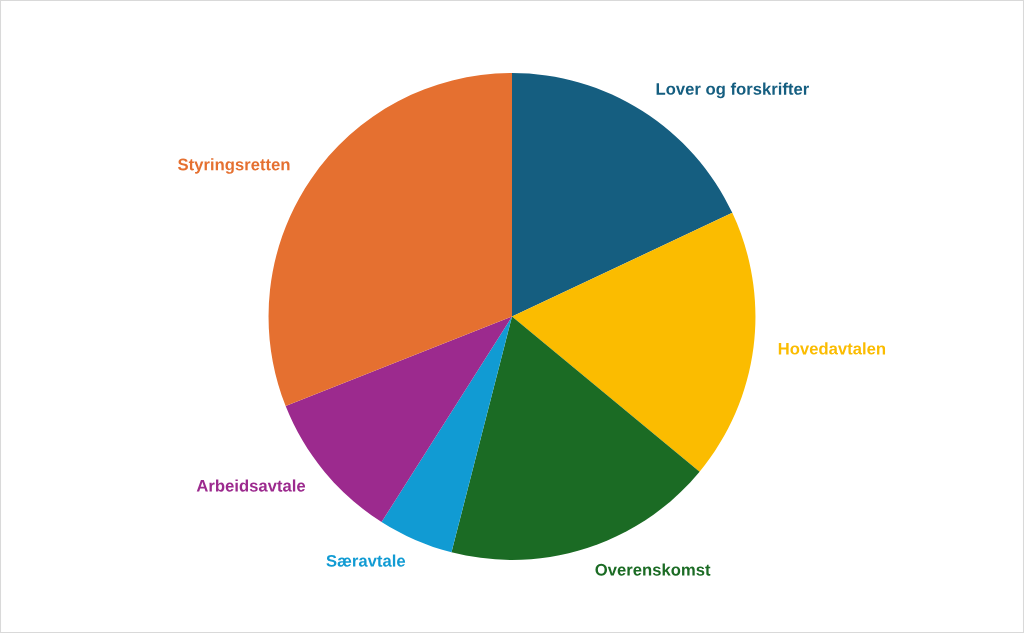  What do you see at coordinates (251, 485) in the screenshot?
I see `slice-label: Arbeidsavtale` at bounding box center [251, 485].